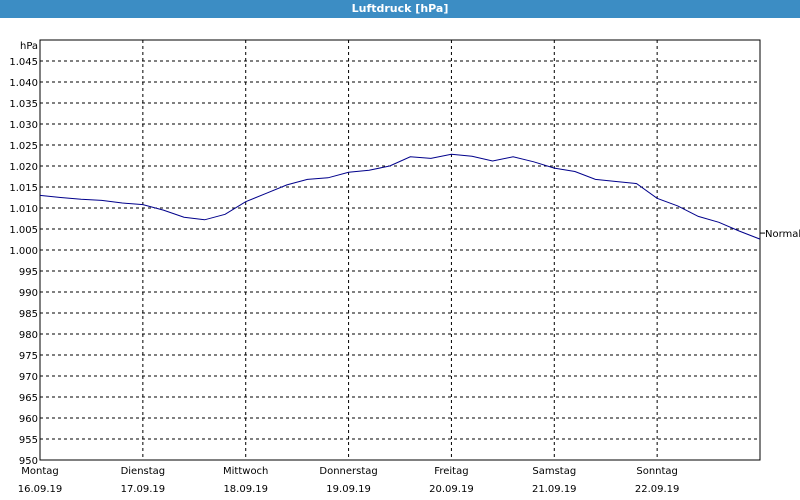 This screenshot has width=800, height=500. What do you see at coordinates (348, 489) in the screenshot?
I see `x-tick-date-label: 19.09.19` at bounding box center [348, 489].